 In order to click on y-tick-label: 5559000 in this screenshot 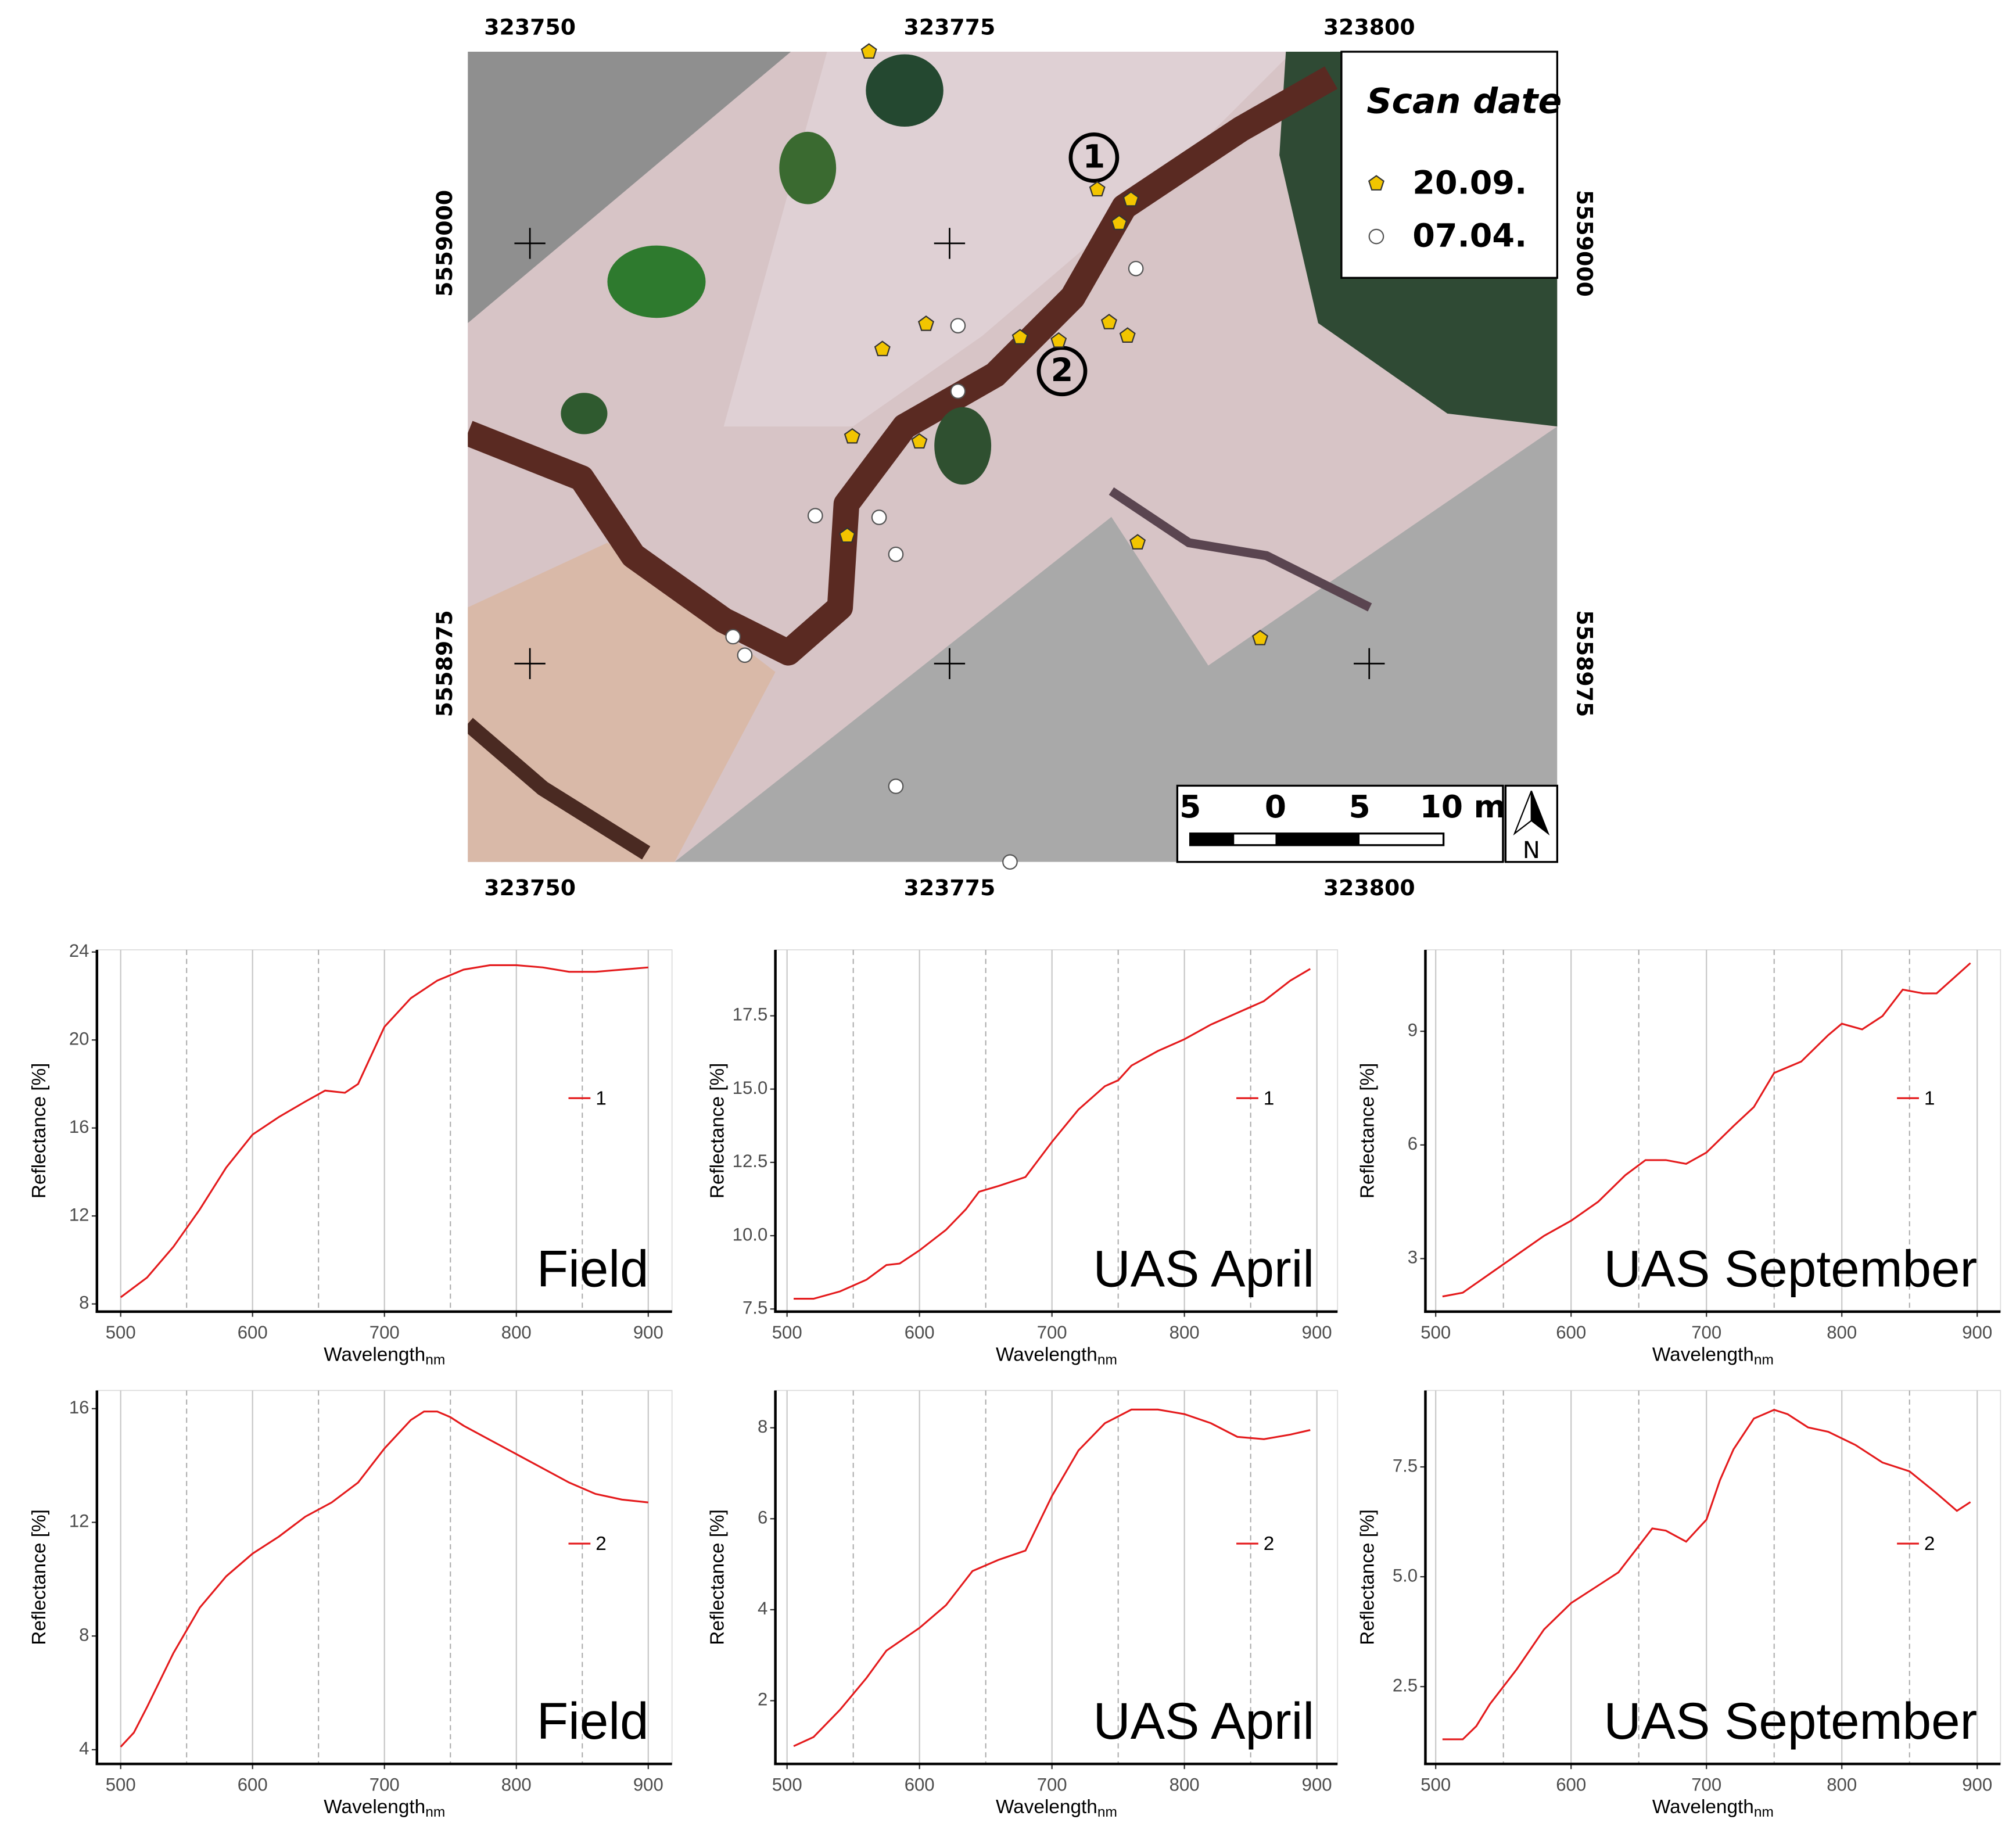, I will do `click(445, 243)`.